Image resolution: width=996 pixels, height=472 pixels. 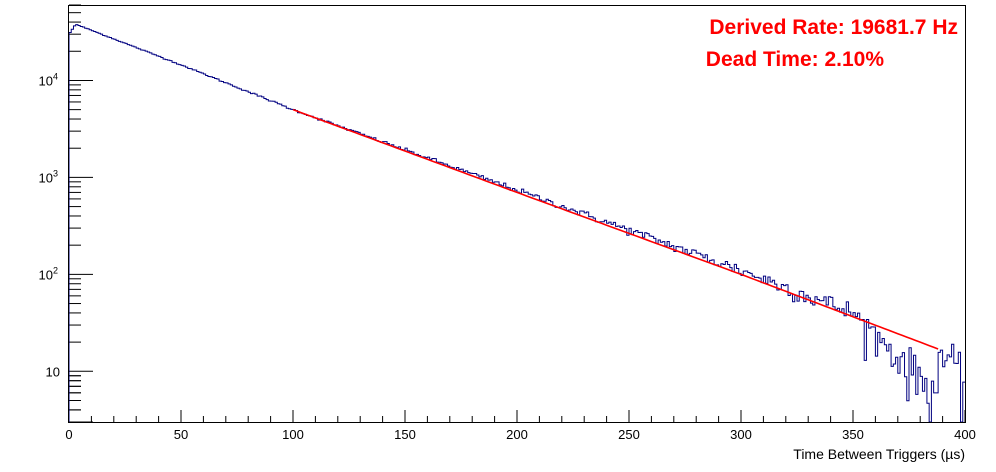 I want to click on y-tick-label: 10², so click(x=48, y=273).